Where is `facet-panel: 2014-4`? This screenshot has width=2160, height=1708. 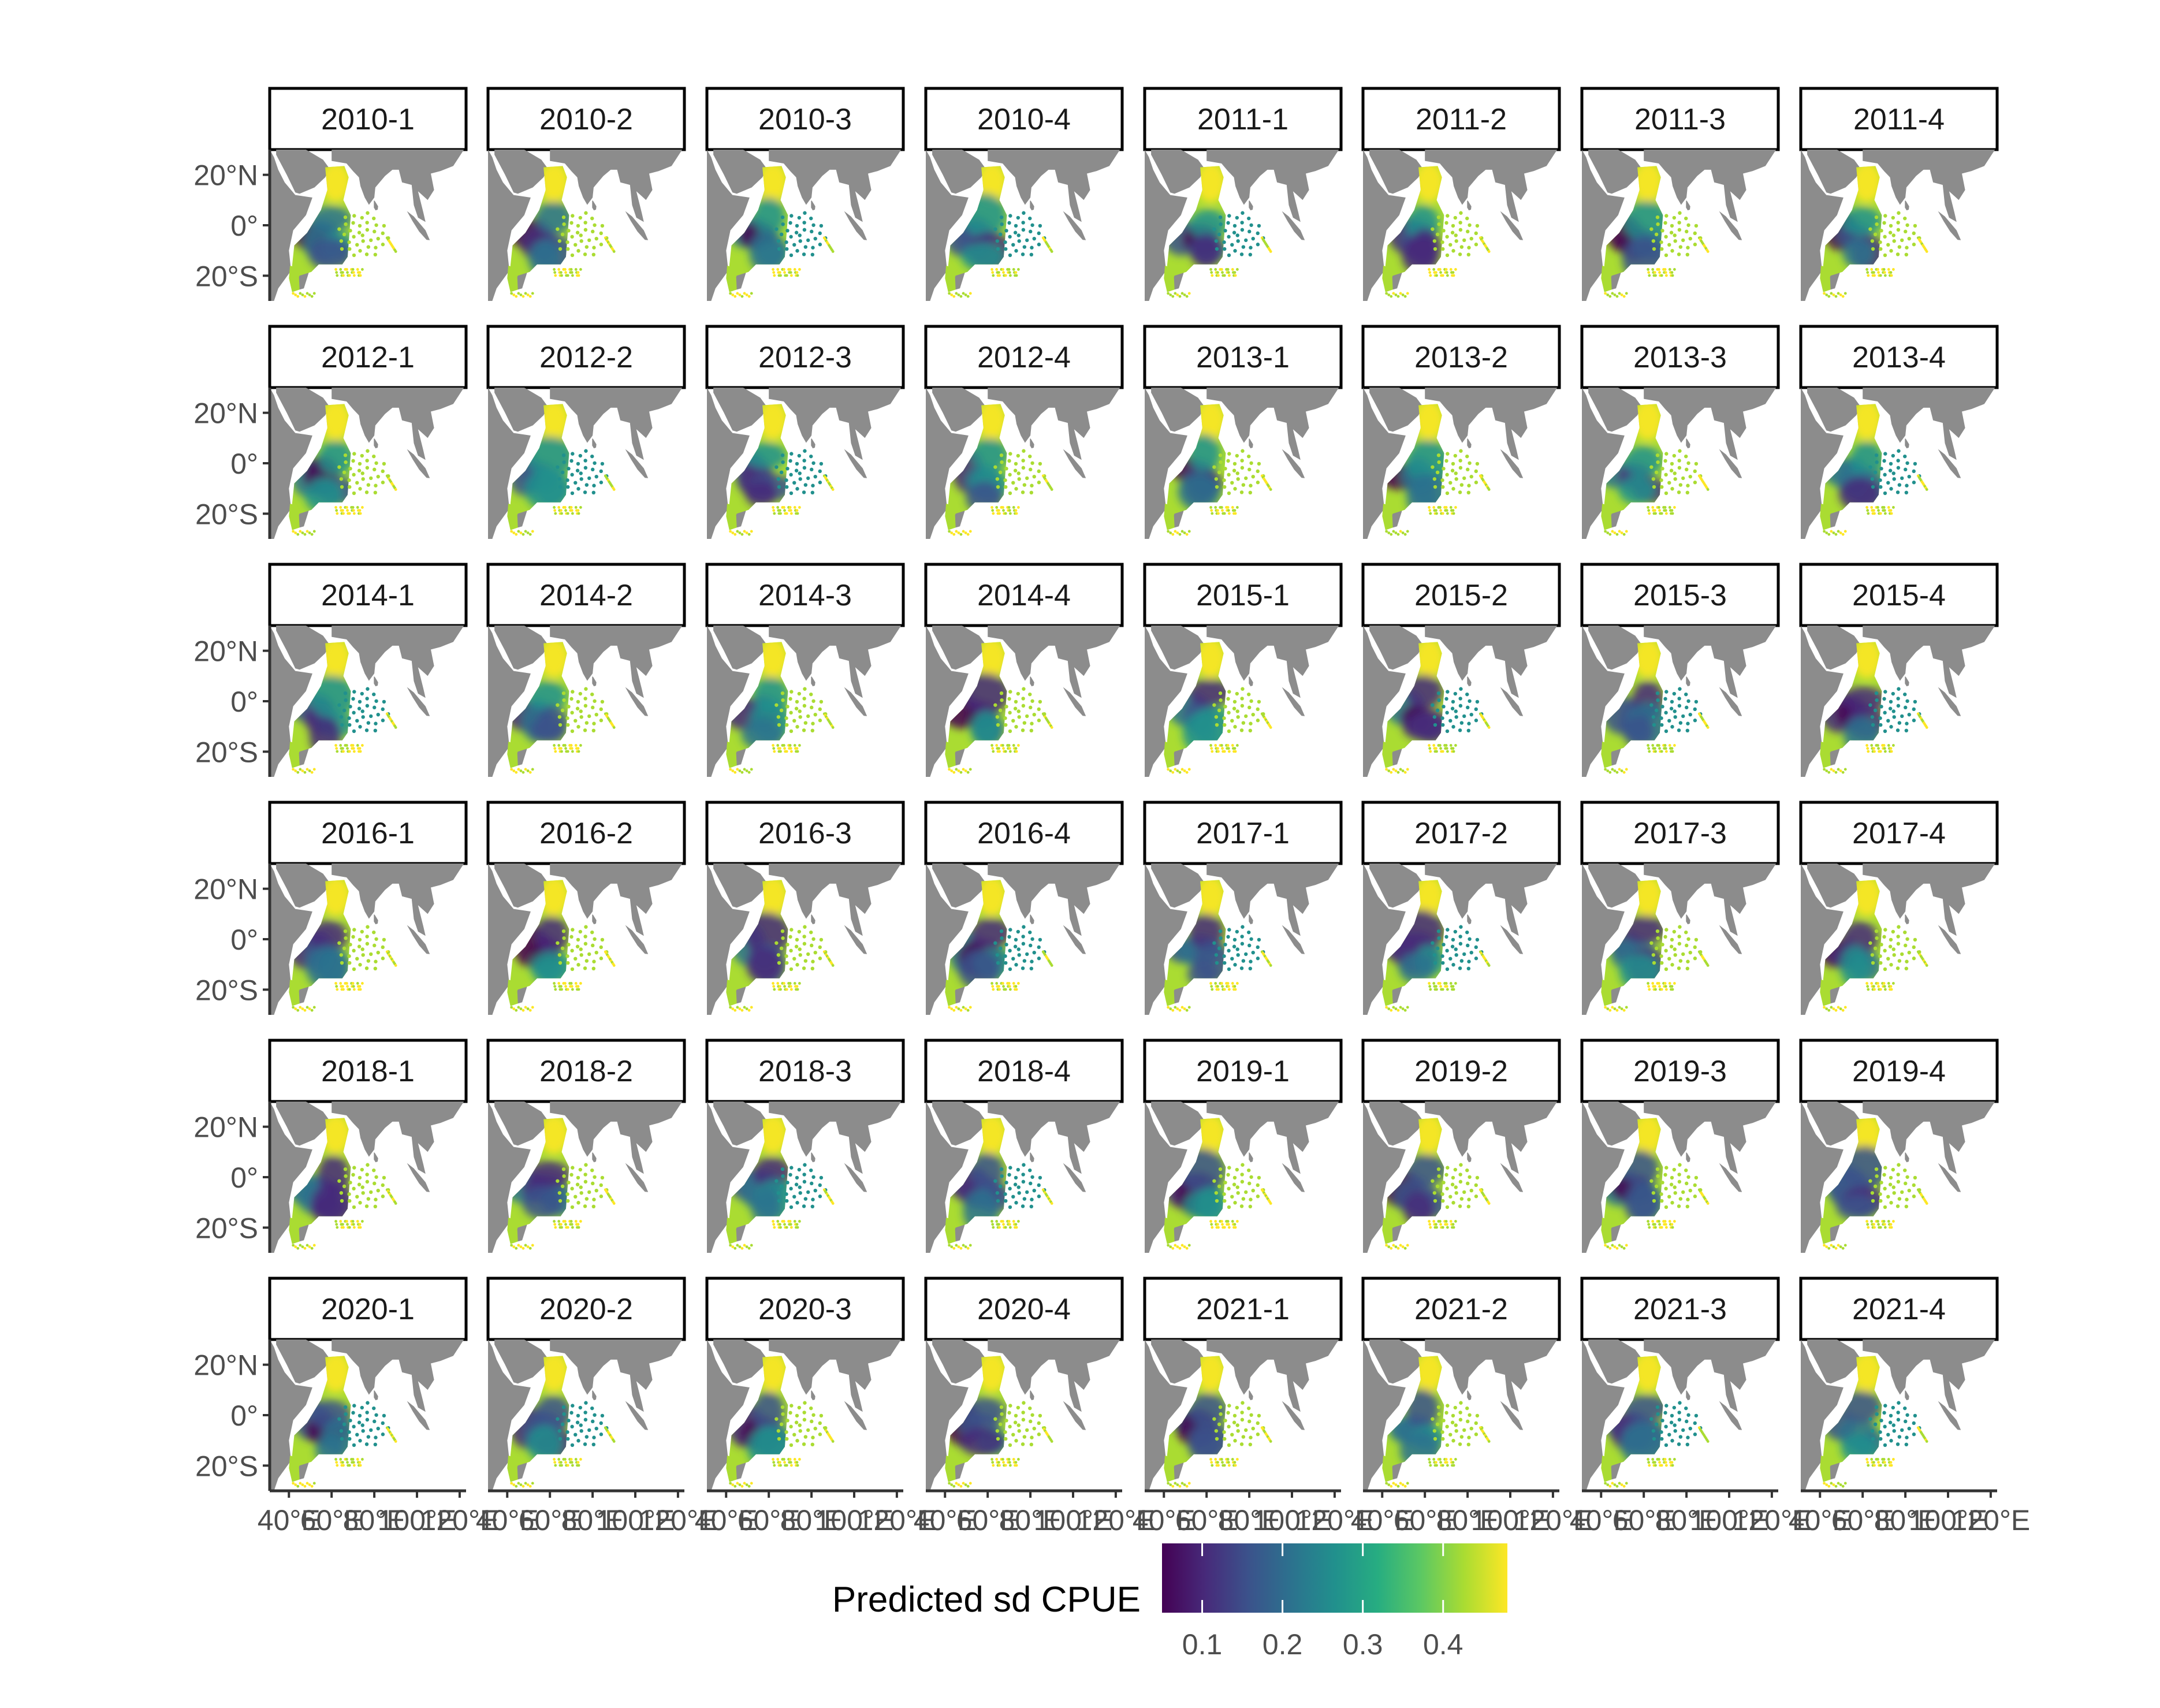
facet-panel: 2014-4 is located at coordinates (1024, 670).